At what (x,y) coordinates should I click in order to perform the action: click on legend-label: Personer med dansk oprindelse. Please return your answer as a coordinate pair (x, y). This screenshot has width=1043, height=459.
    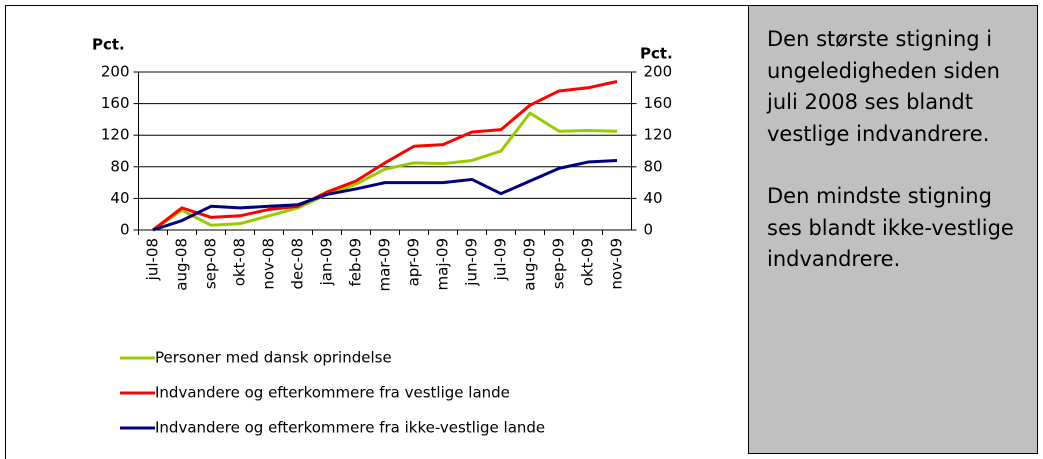
    Looking at the image, I should click on (273, 358).